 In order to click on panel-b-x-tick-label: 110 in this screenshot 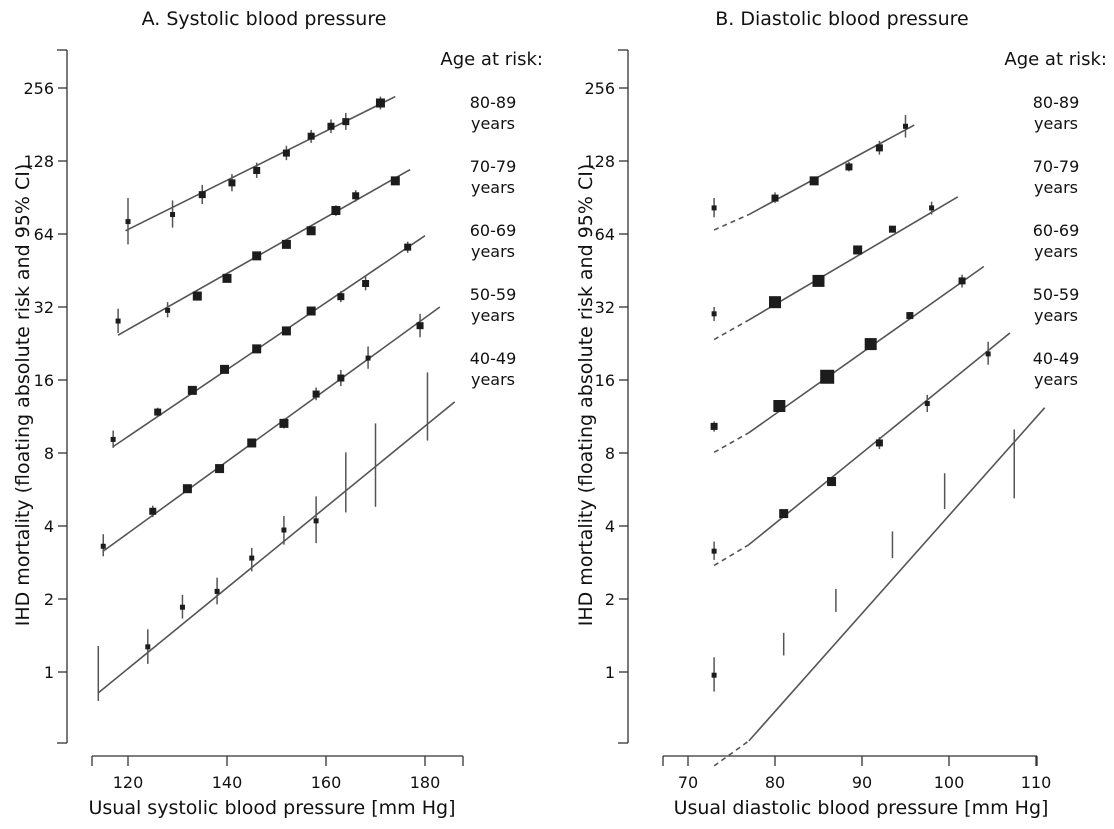, I will do `click(1036, 782)`.